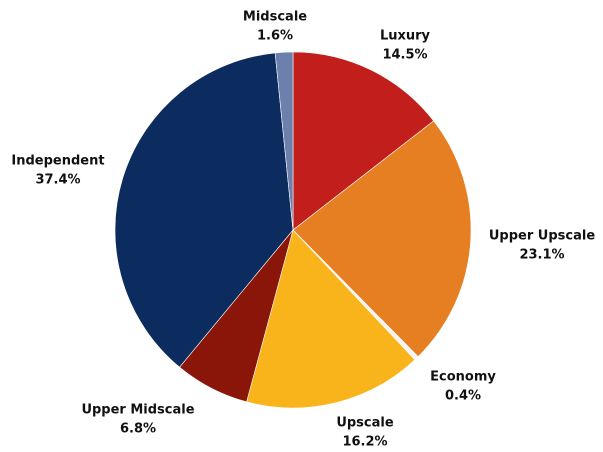 This screenshot has width=603, height=452. What do you see at coordinates (138, 429) in the screenshot?
I see `slice-value: 6.8%` at bounding box center [138, 429].